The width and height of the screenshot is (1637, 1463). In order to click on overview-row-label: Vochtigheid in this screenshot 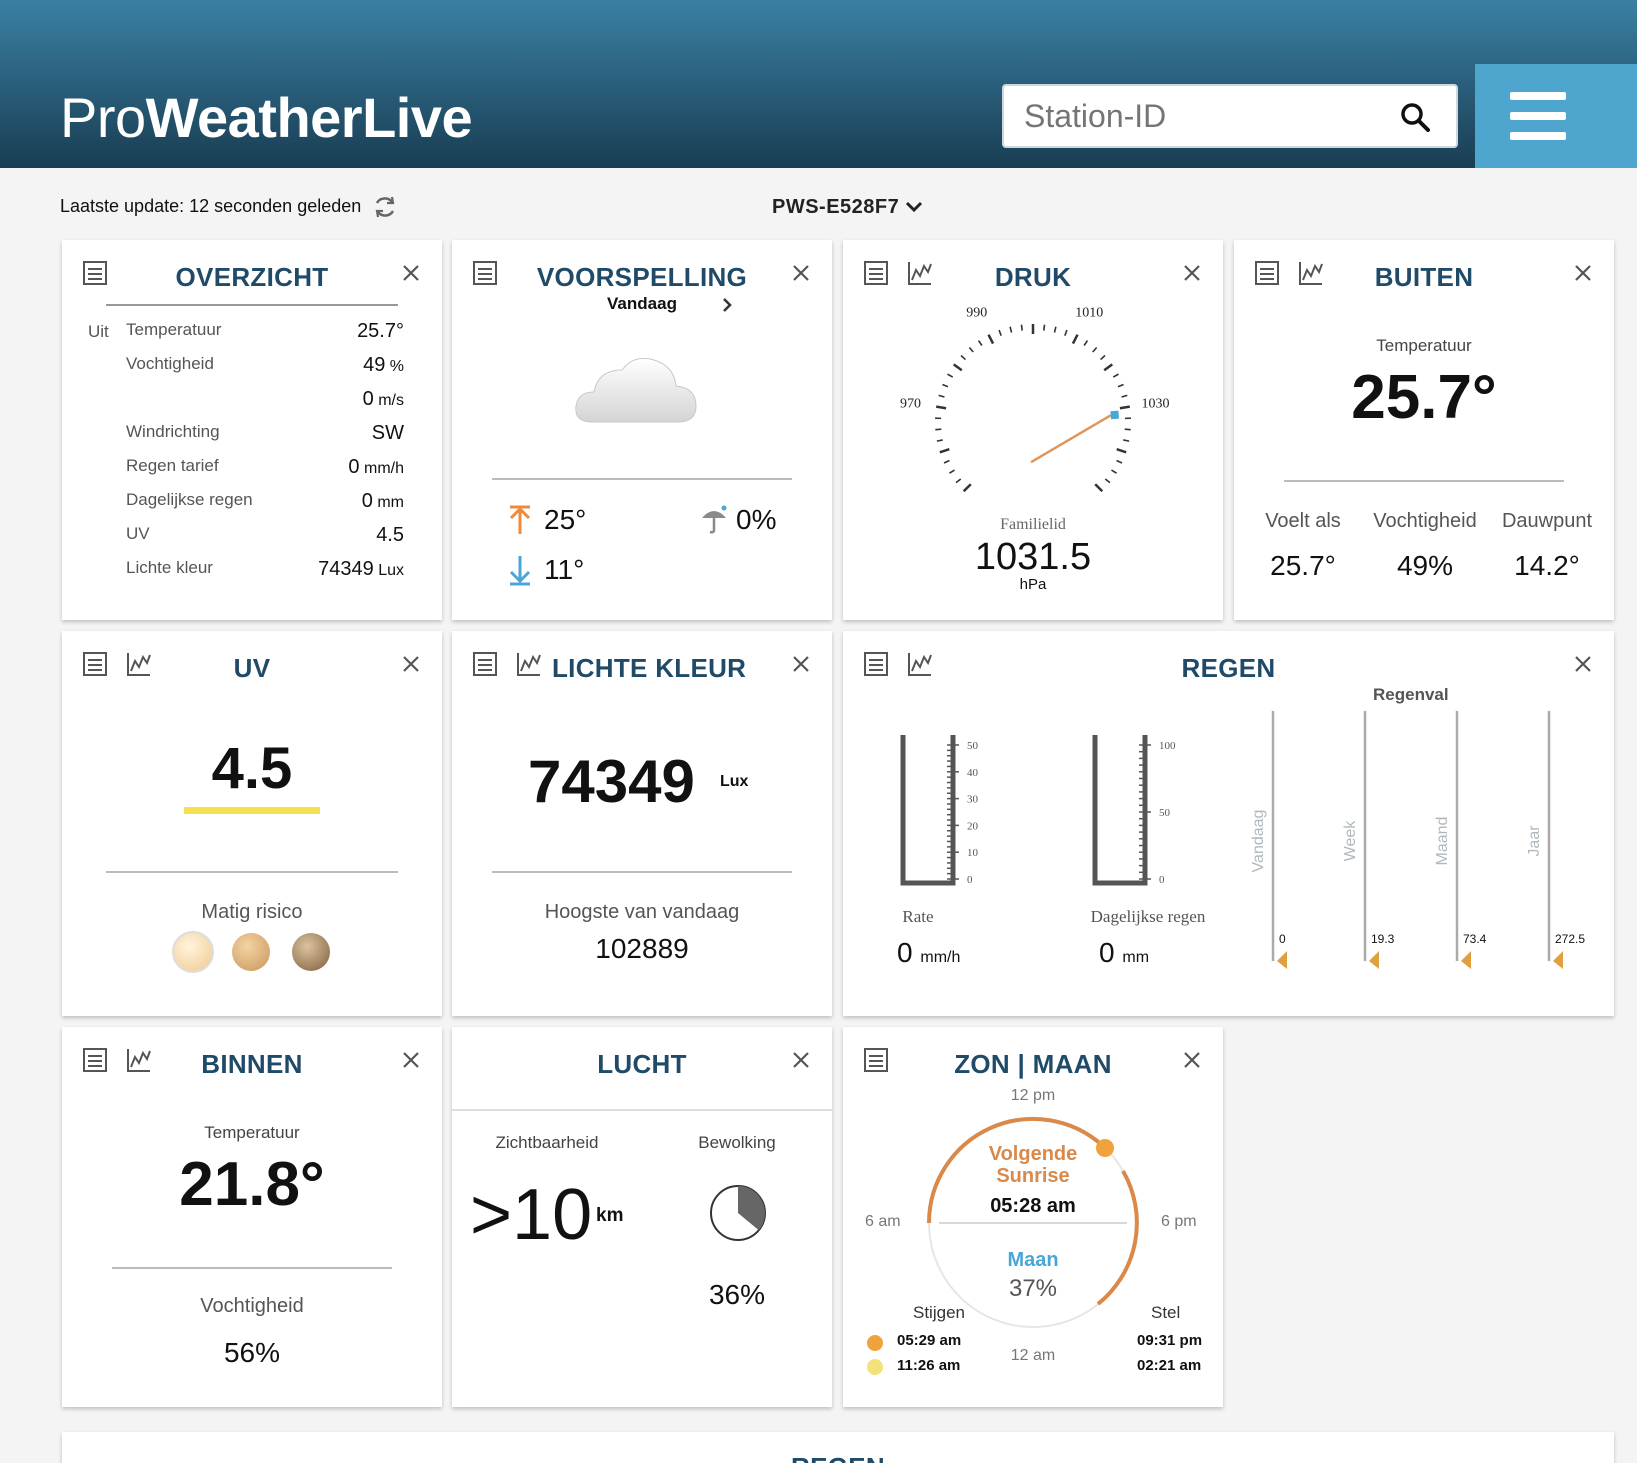, I will do `click(170, 363)`.